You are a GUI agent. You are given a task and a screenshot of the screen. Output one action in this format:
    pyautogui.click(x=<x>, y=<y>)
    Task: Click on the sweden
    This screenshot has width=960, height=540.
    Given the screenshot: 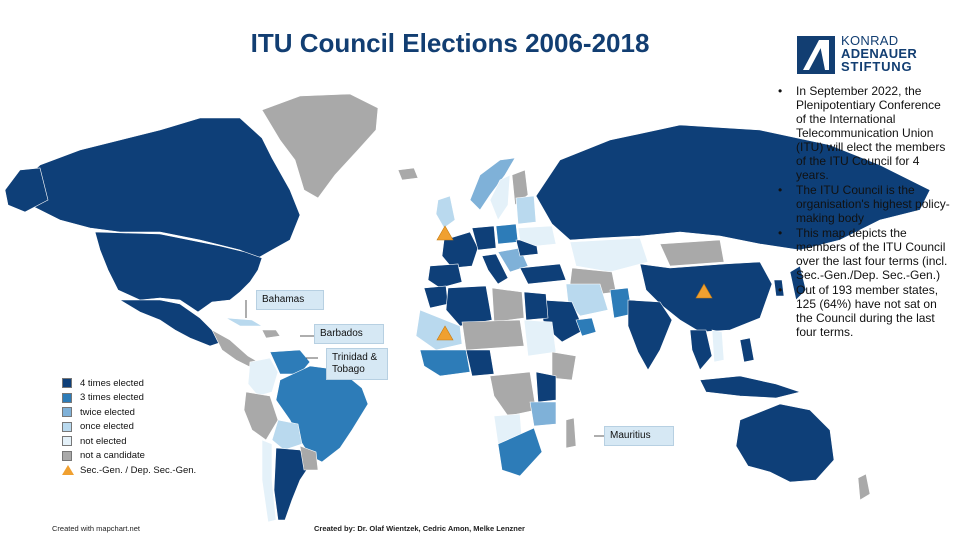 What is the action you would take?
    pyautogui.click(x=500, y=197)
    